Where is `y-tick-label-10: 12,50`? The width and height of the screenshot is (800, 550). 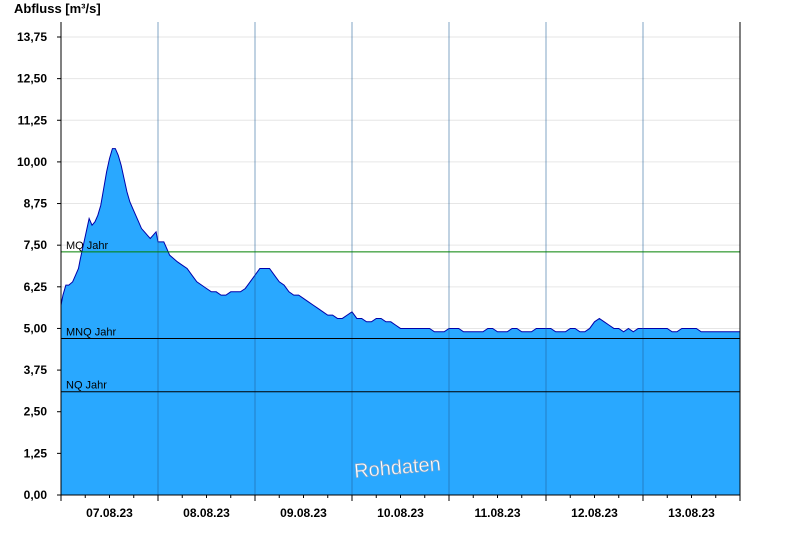
y-tick-label-10: 12,50 is located at coordinates (32, 79).